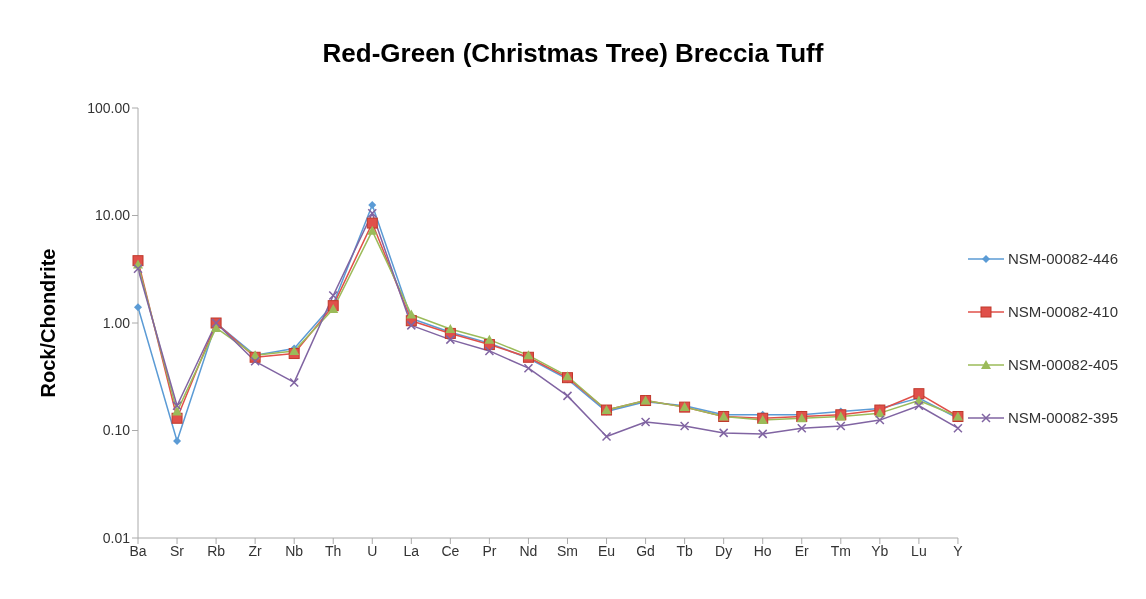 This screenshot has width=1146, height=599. What do you see at coordinates (177, 550) in the screenshot?
I see `x-tick-label: Sr` at bounding box center [177, 550].